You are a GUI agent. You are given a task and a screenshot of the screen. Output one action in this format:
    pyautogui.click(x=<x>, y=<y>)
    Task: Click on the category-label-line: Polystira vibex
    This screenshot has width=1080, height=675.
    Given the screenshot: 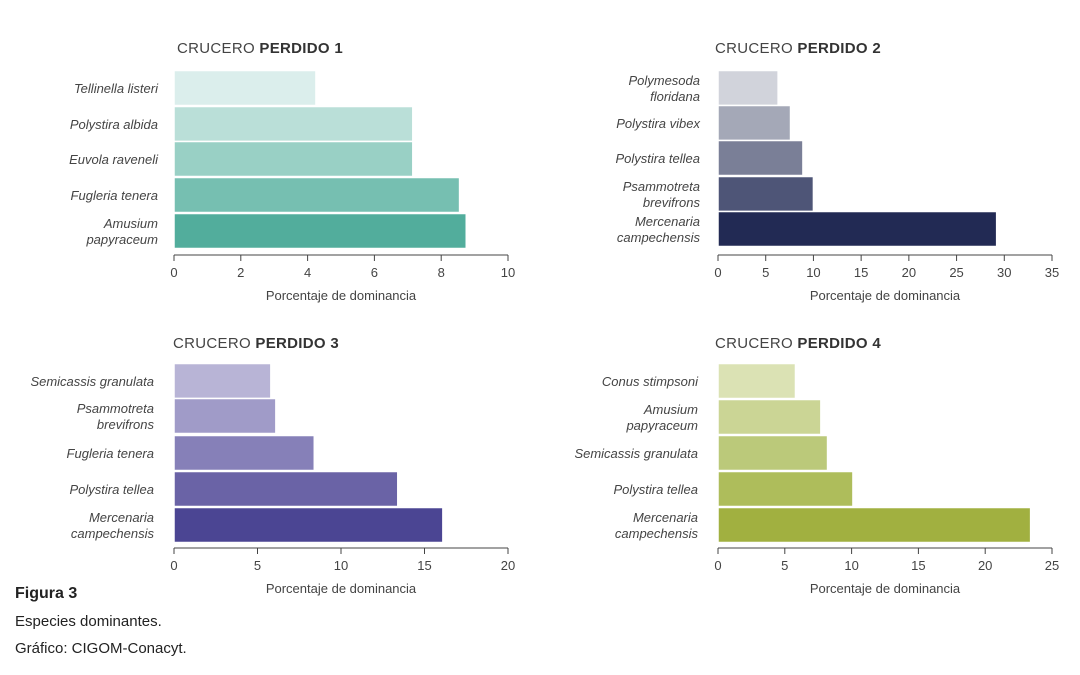 What is the action you would take?
    pyautogui.click(x=658, y=123)
    